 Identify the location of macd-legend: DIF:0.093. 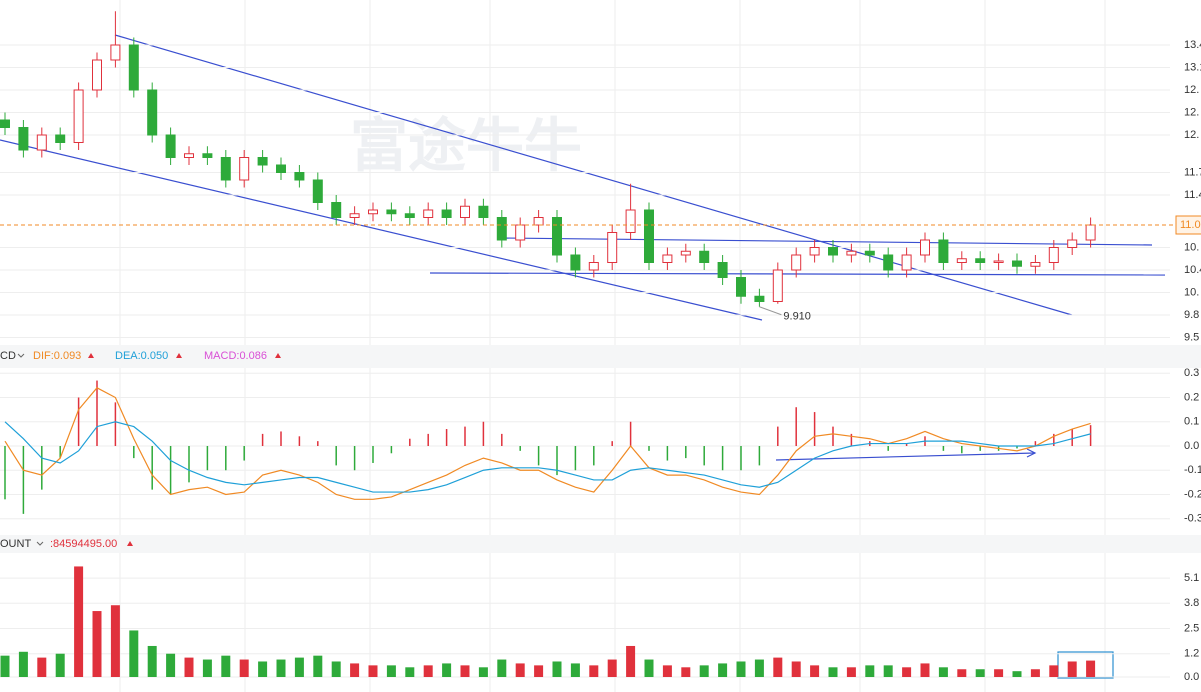
(57, 356).